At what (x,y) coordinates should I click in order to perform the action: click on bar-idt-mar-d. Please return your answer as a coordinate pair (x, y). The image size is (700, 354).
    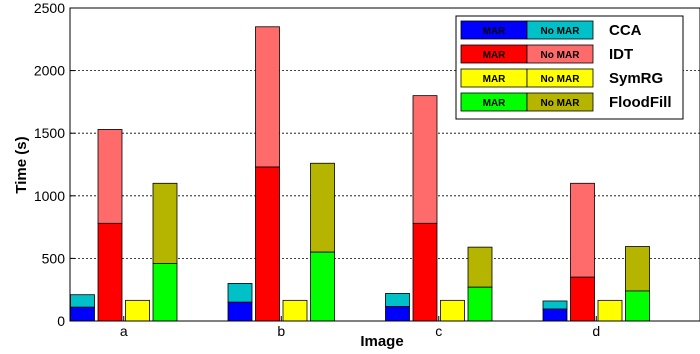
    Looking at the image, I should click on (582, 299).